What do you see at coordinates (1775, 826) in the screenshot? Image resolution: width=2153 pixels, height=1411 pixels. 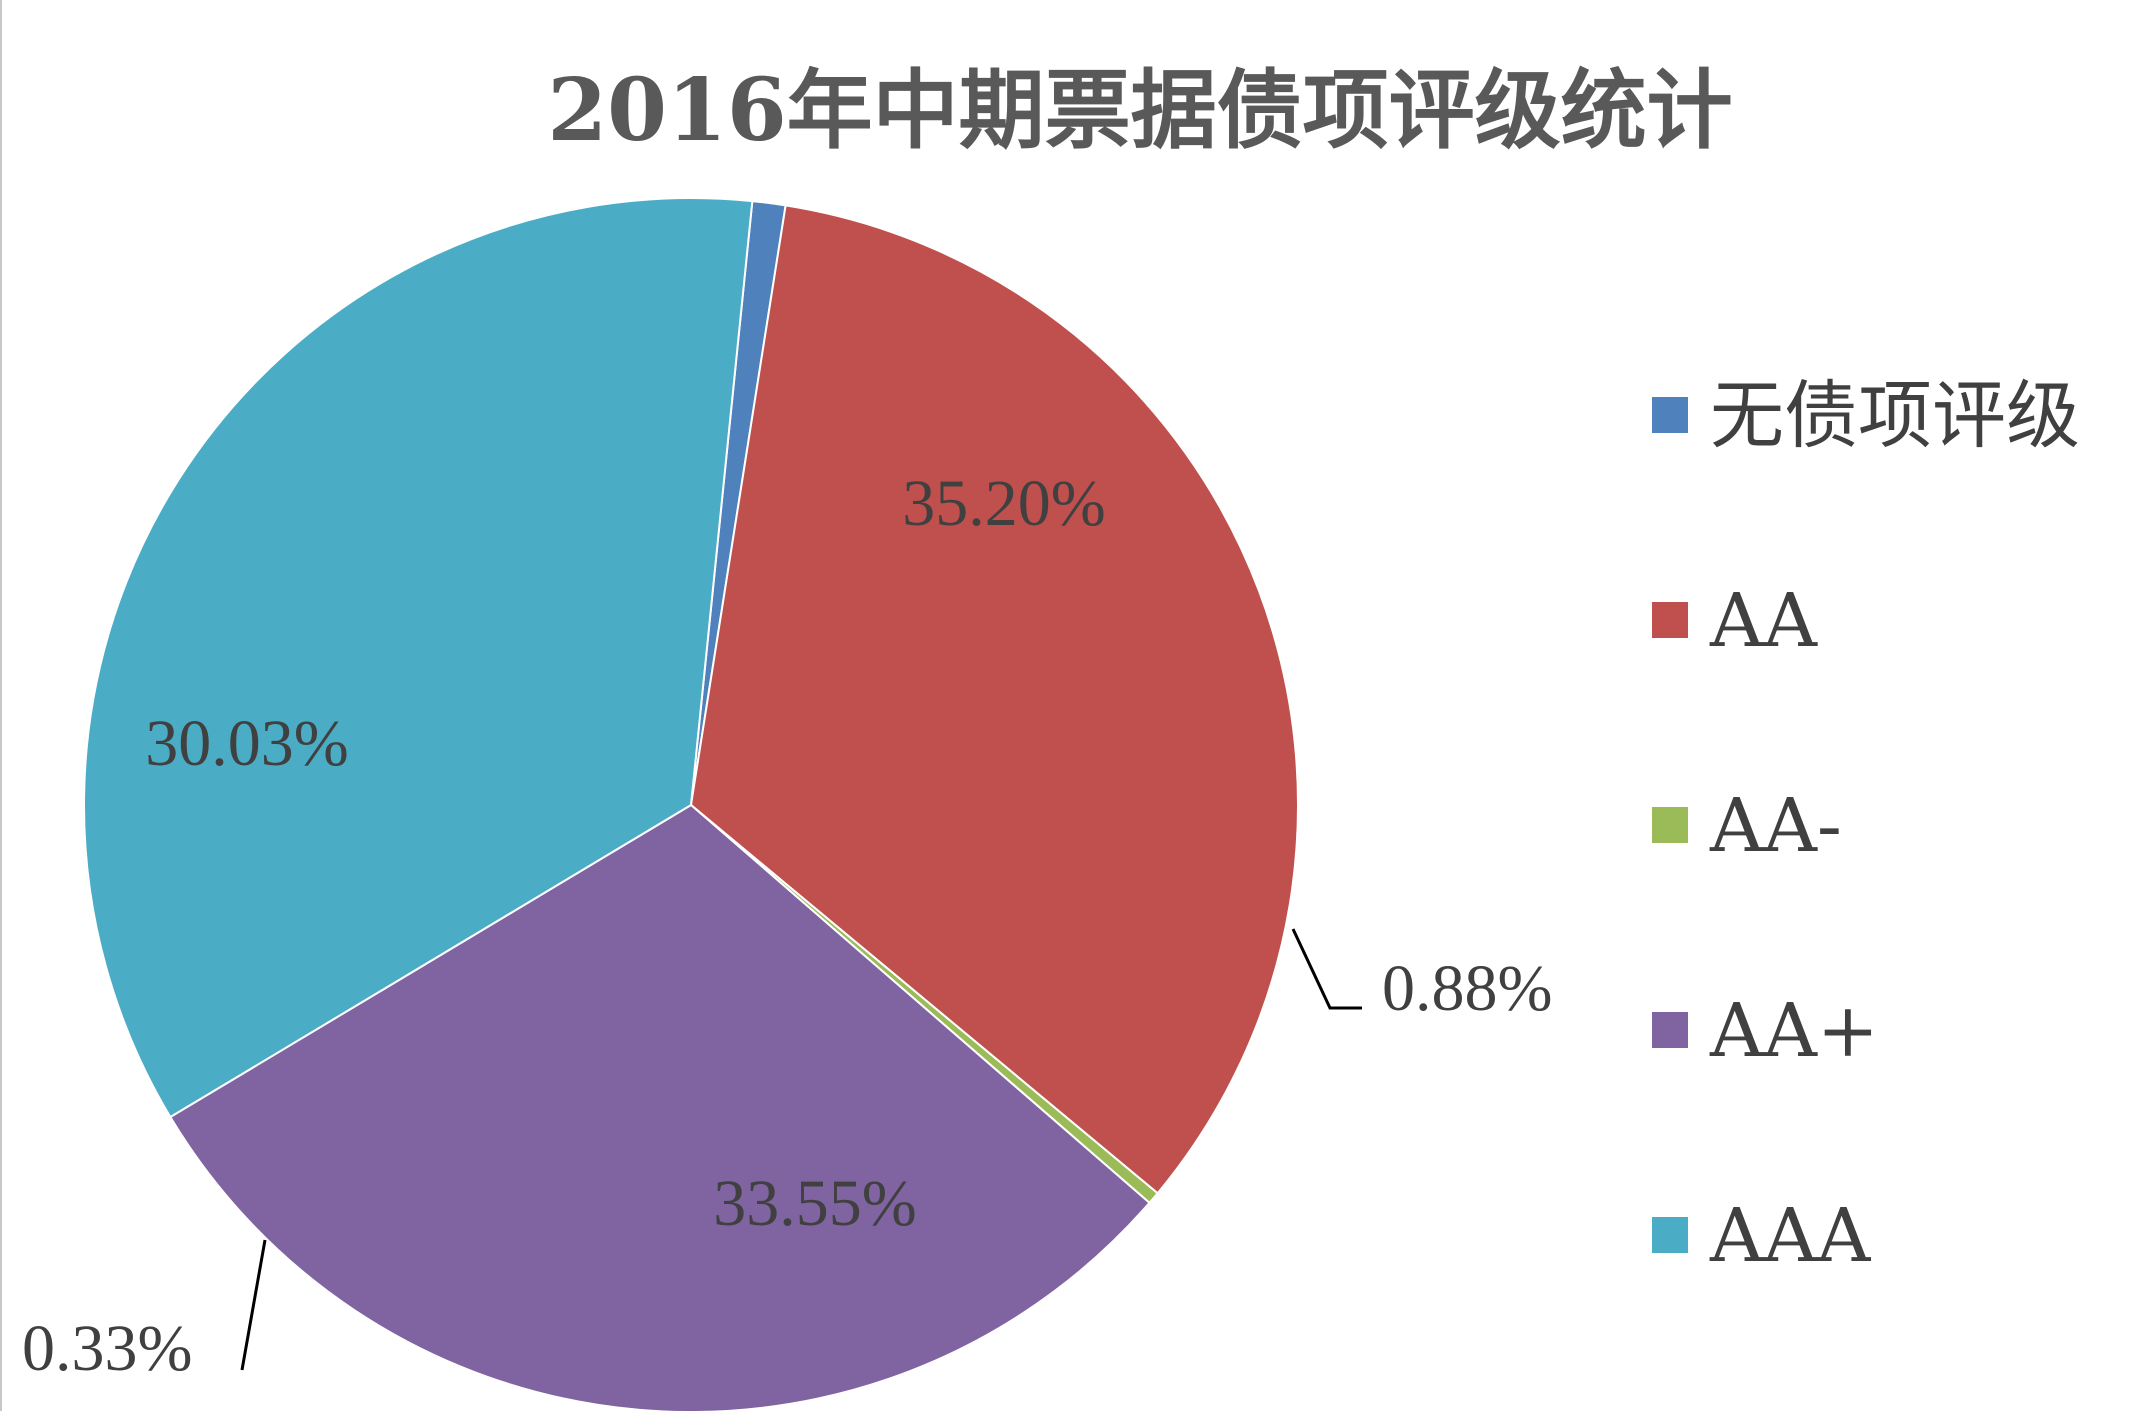 I see `legend-label-AA-: AA-` at bounding box center [1775, 826].